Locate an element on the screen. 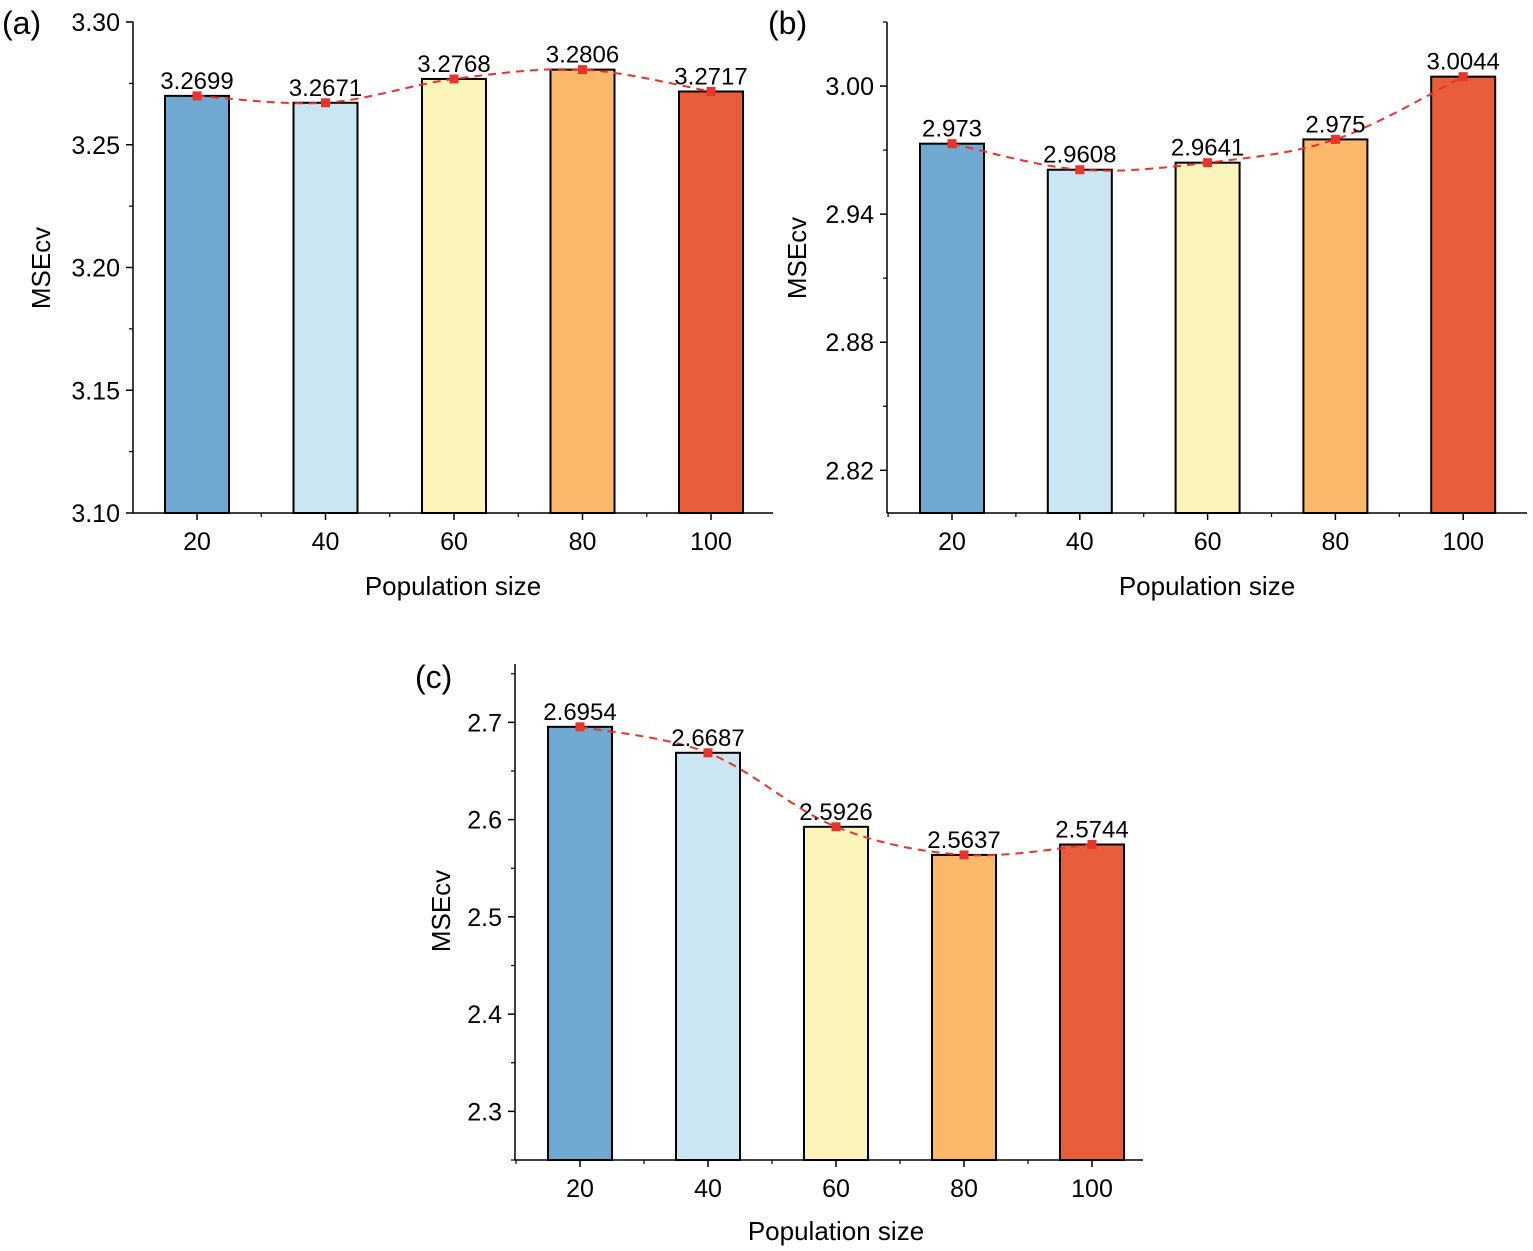  y-tick-label: 2.82 is located at coordinates (849, 471).